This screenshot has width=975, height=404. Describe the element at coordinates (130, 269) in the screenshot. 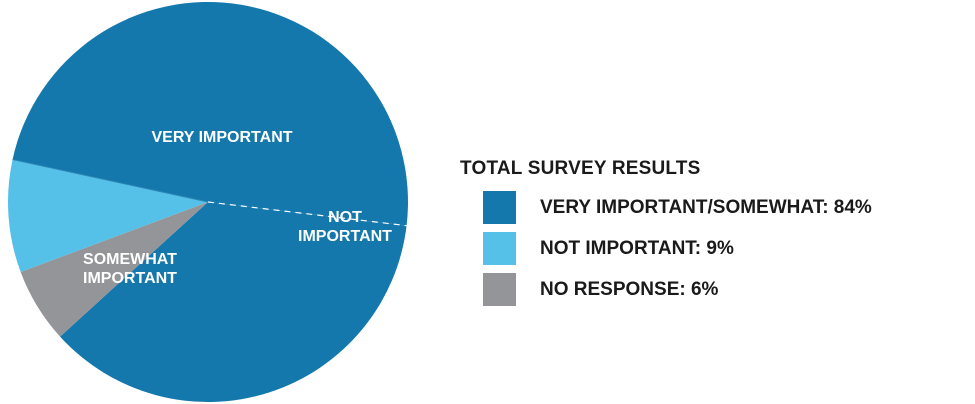

I see `pie-label-somewhat-important: SOMEWHAT IMPORTANT` at that location.